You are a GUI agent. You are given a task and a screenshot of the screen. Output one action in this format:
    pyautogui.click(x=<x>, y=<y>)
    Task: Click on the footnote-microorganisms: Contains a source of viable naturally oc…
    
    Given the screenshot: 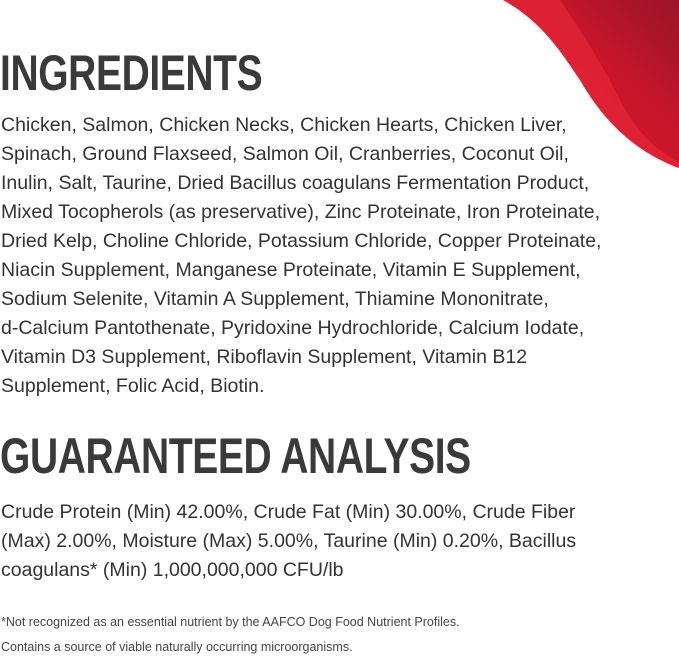 What is the action you would take?
    pyautogui.click(x=177, y=647)
    